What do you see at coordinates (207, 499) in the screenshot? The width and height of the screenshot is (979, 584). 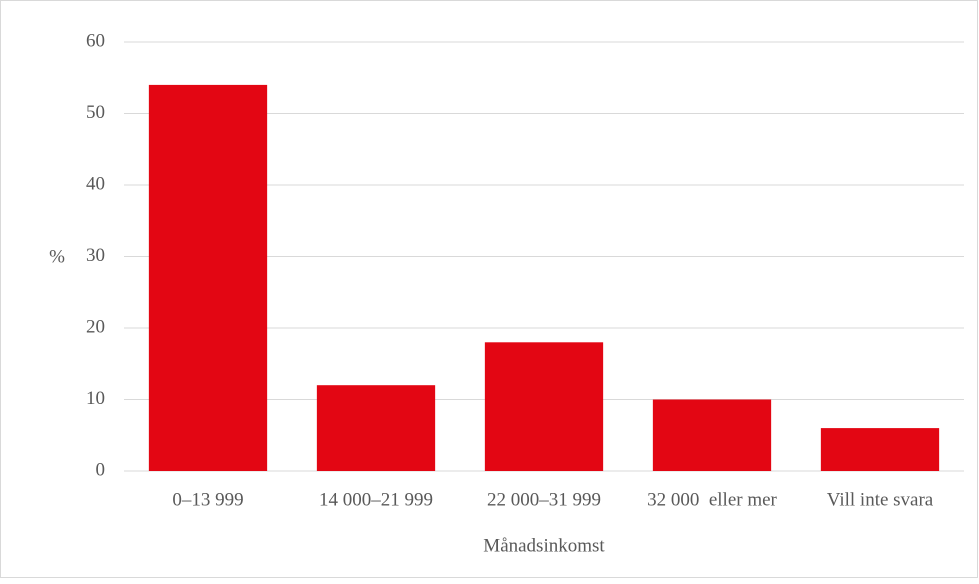 I see `x-tick-label: 0–13 999` at bounding box center [207, 499].